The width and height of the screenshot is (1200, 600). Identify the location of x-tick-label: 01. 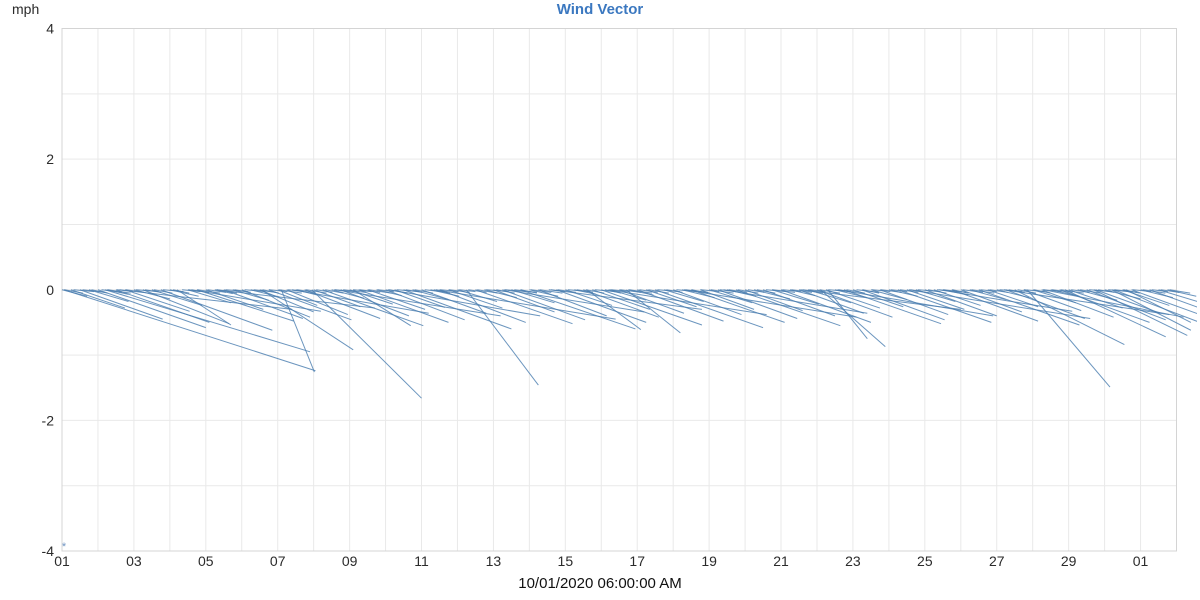
(1141, 561).